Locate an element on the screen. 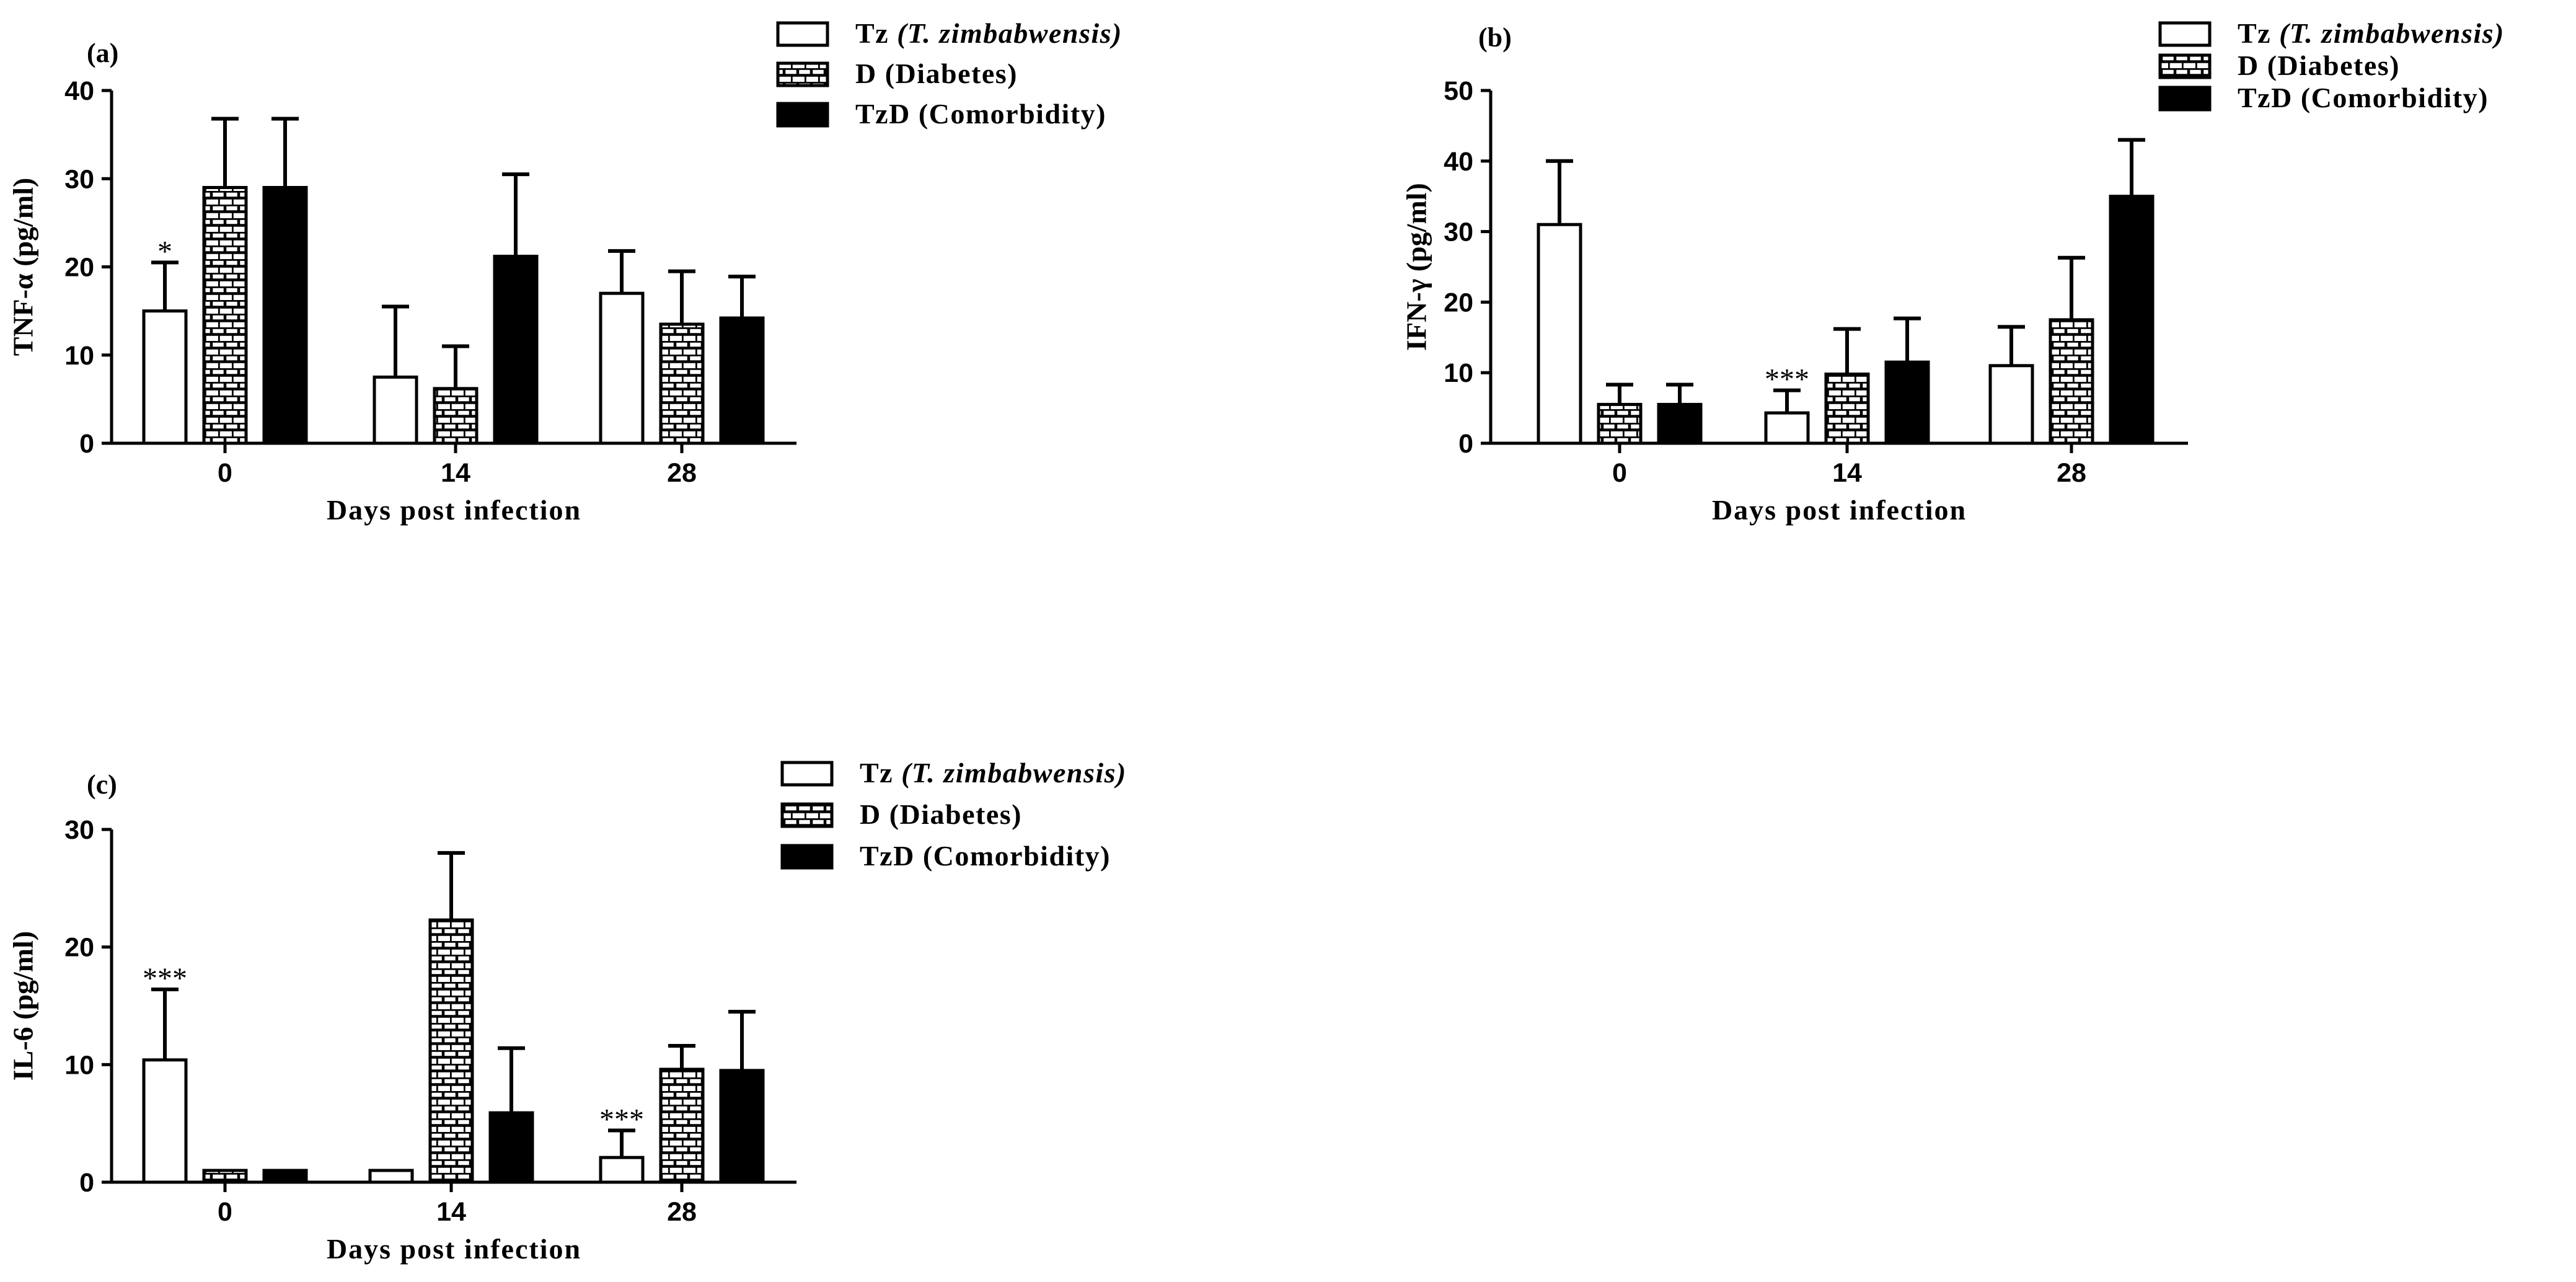 The image size is (2576, 1282). panel-label: (c) is located at coordinates (102, 784).